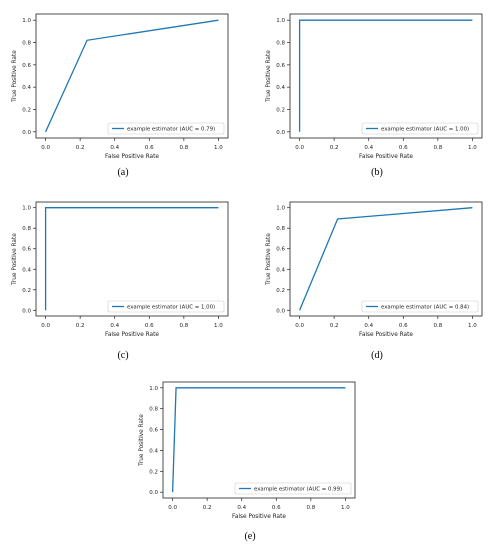 Image resolution: width=503 pixels, height=550 pixels. I want to click on chart-d-frame, so click(386, 259).